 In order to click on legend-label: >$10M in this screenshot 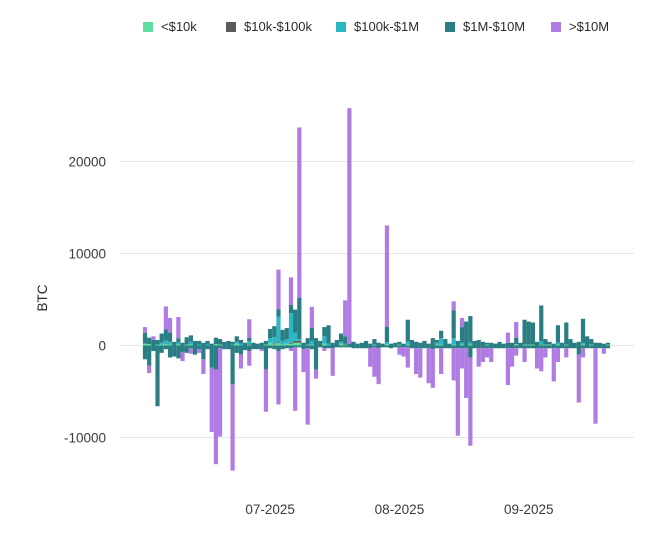, I will do `click(589, 26)`.